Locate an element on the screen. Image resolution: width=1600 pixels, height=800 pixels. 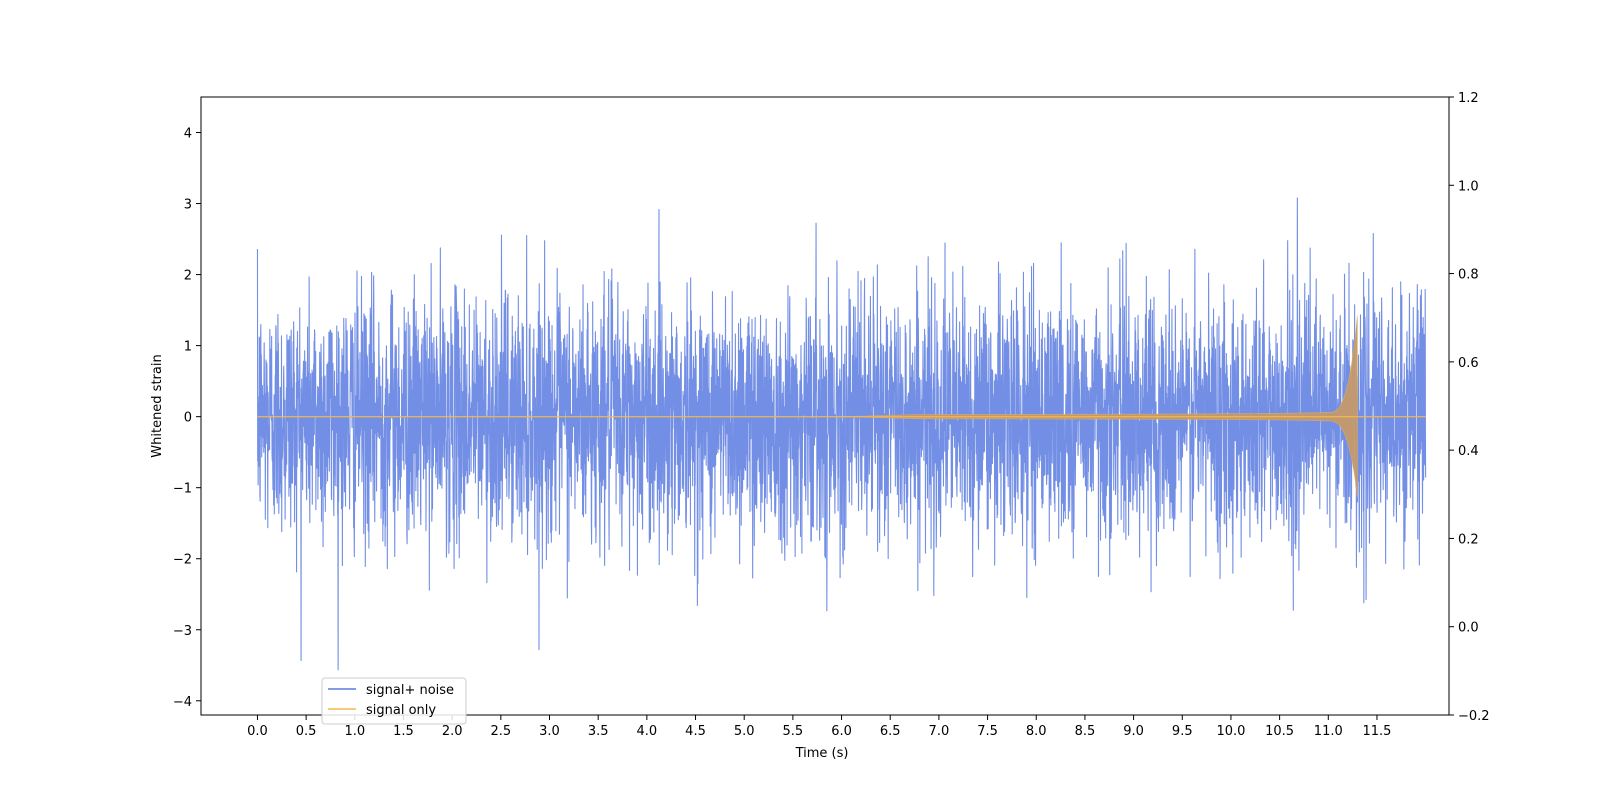
x-tick-label: 0.0 is located at coordinates (257, 731).